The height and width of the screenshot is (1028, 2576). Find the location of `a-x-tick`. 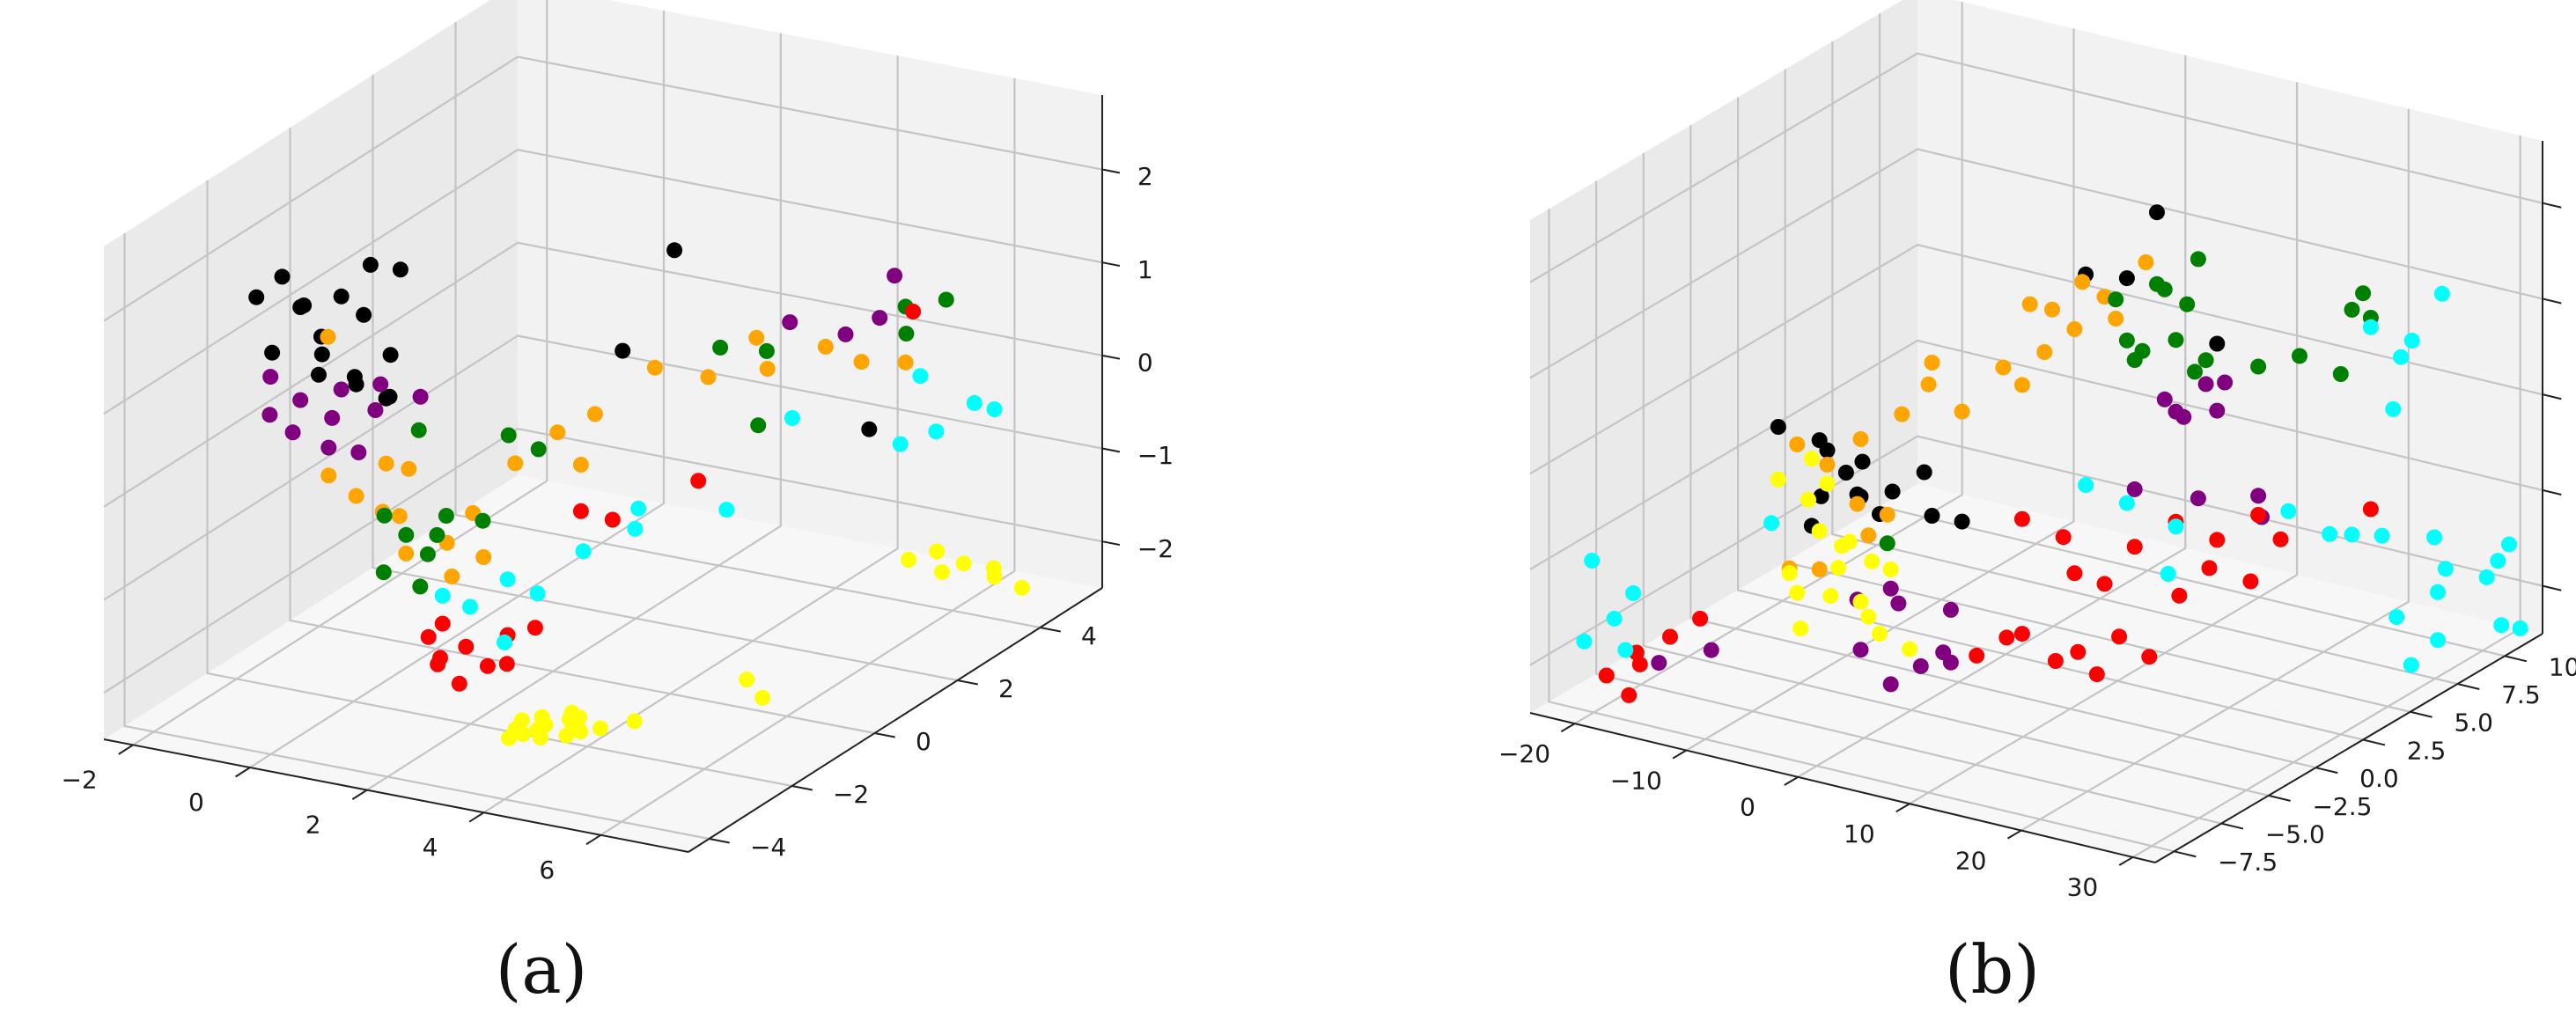

a-x-tick is located at coordinates (359, 794).